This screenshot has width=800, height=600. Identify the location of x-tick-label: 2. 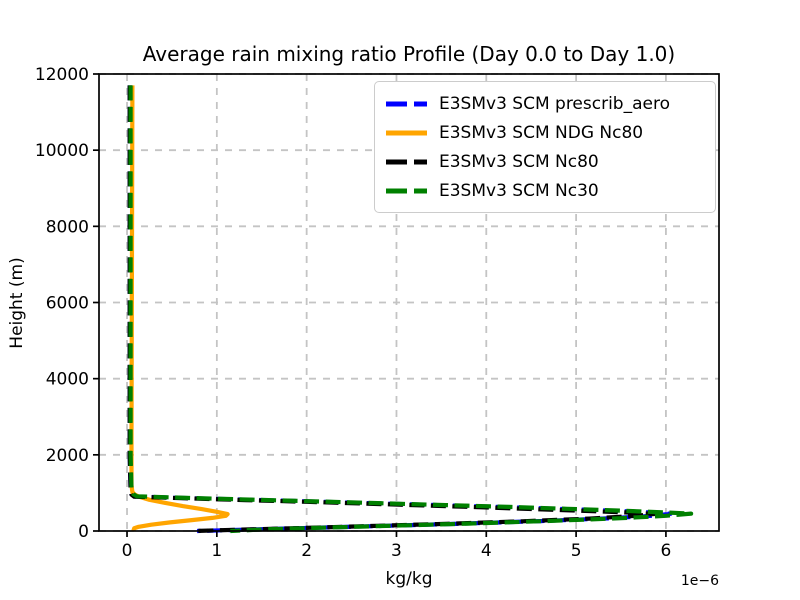
(306, 551).